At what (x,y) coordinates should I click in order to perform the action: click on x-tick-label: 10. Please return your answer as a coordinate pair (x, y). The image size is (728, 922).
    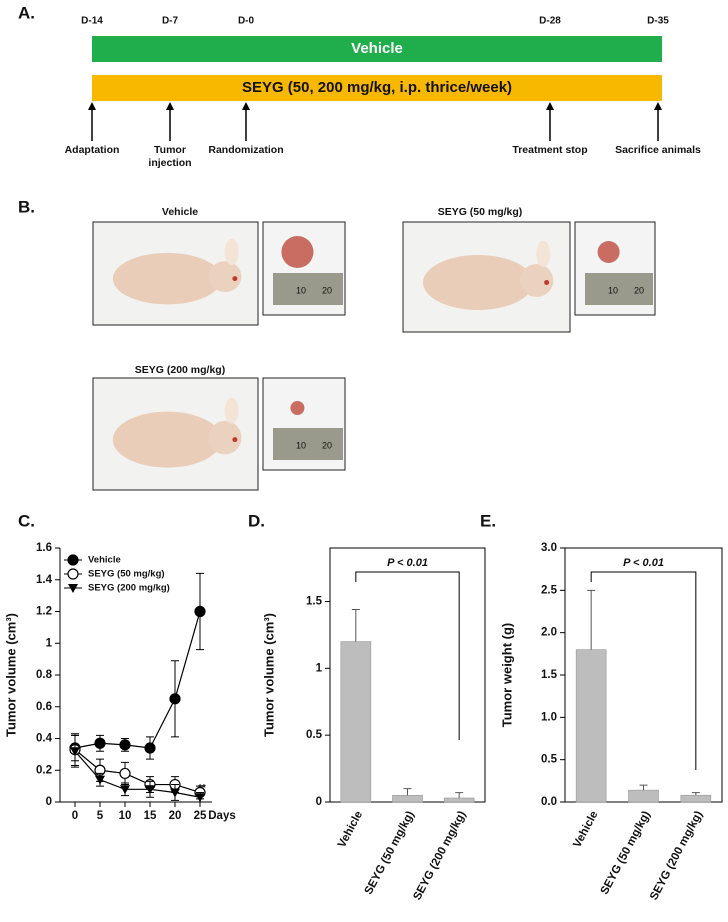
    Looking at the image, I should click on (125, 816).